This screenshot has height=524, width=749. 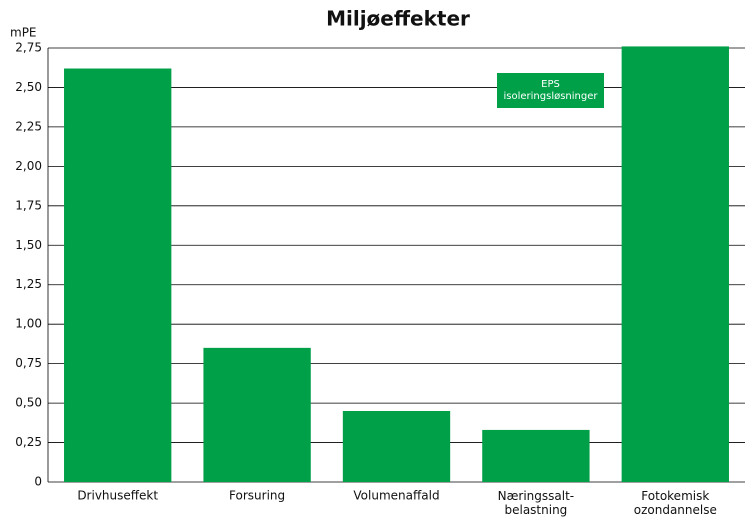 I want to click on x-tick-label: Drivhuseffekt, so click(x=117, y=496).